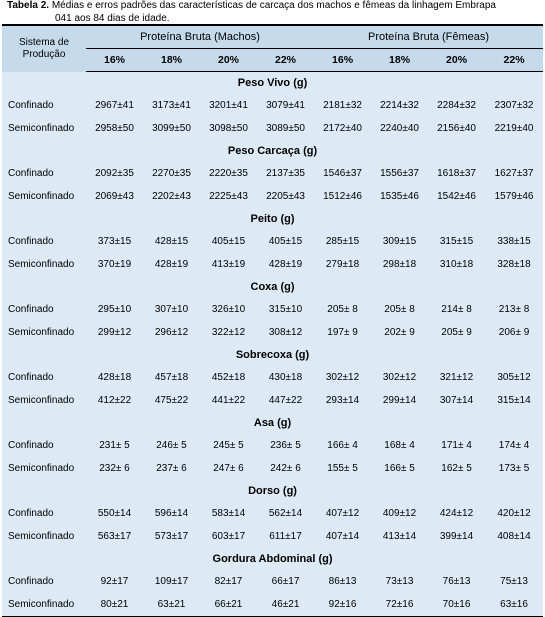  What do you see at coordinates (456, 173) in the screenshot?
I see `table-cell: 1618±37` at bounding box center [456, 173].